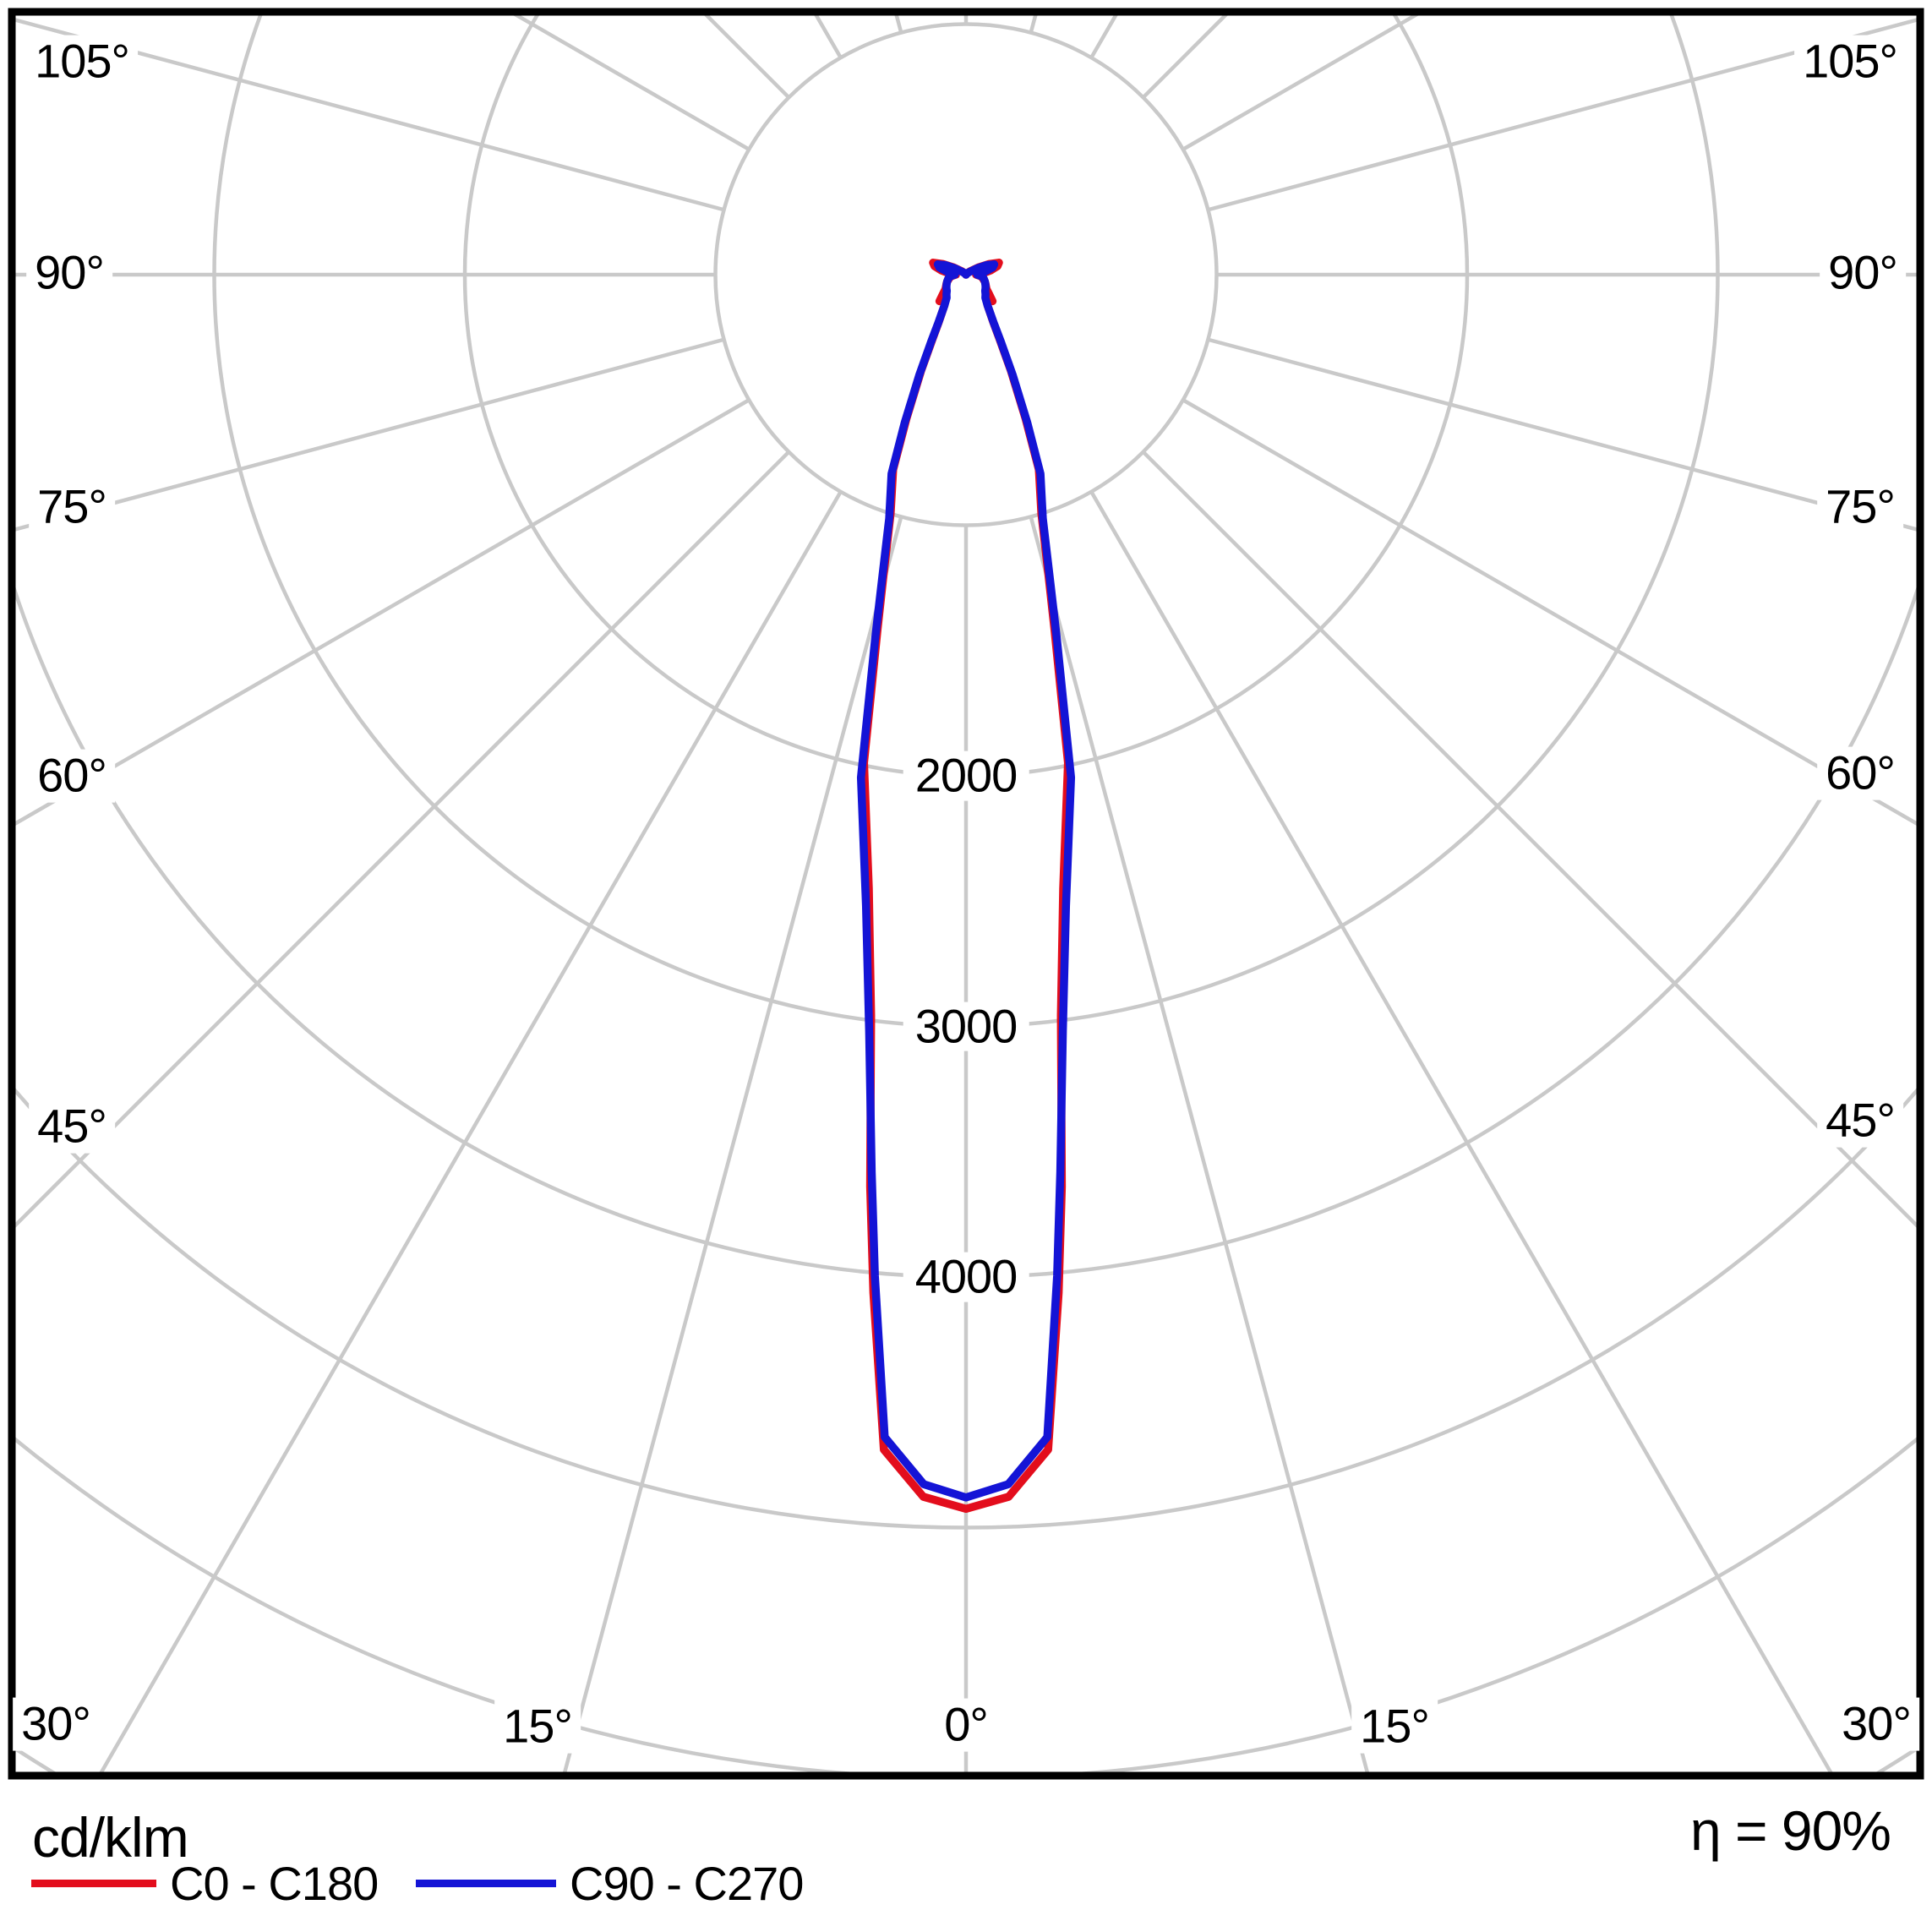  Describe the element at coordinates (1850, 62) in the screenshot. I see `angle-label-right-105°: 105°` at that location.